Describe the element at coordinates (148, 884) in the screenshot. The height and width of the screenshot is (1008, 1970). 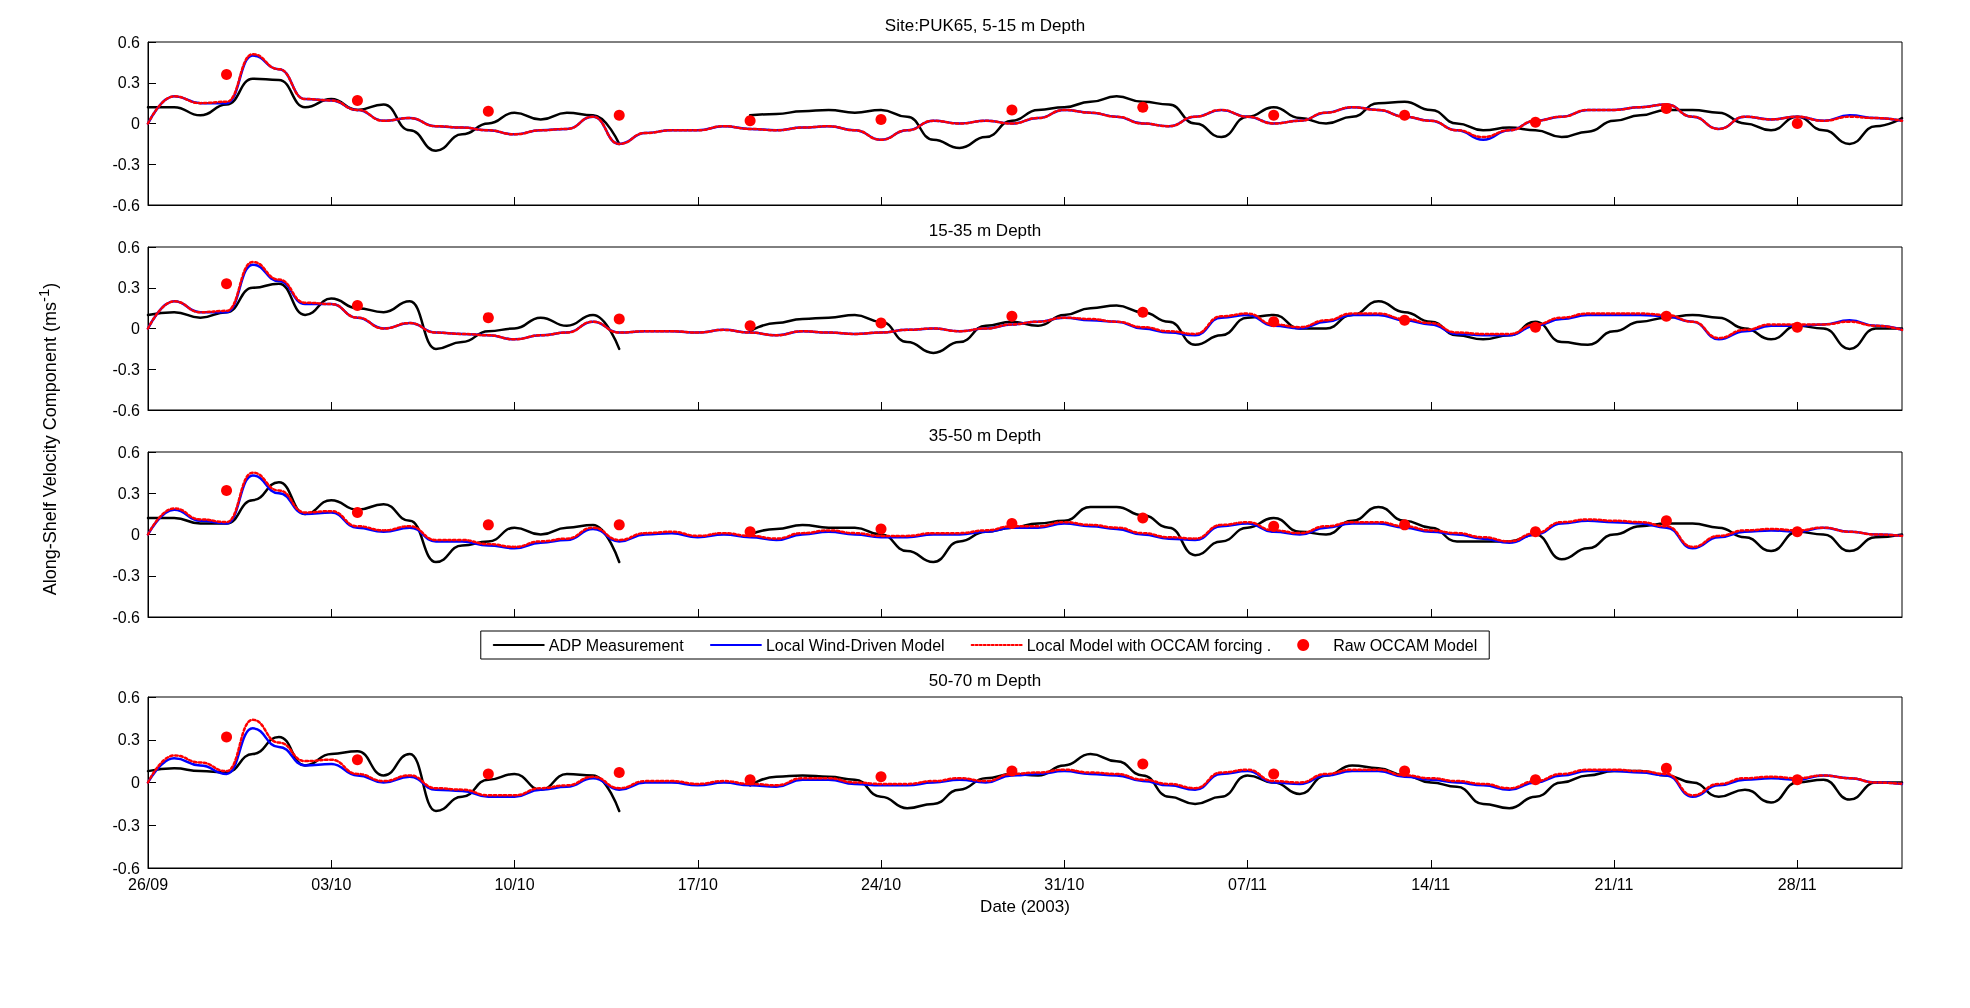
I see `x-tick-label: 26/09` at that location.